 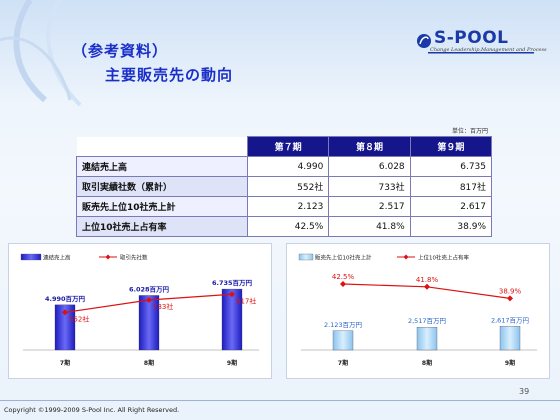 What do you see at coordinates (369, 166) in the screenshot?
I see `table-cell: 6.028` at bounding box center [369, 166].